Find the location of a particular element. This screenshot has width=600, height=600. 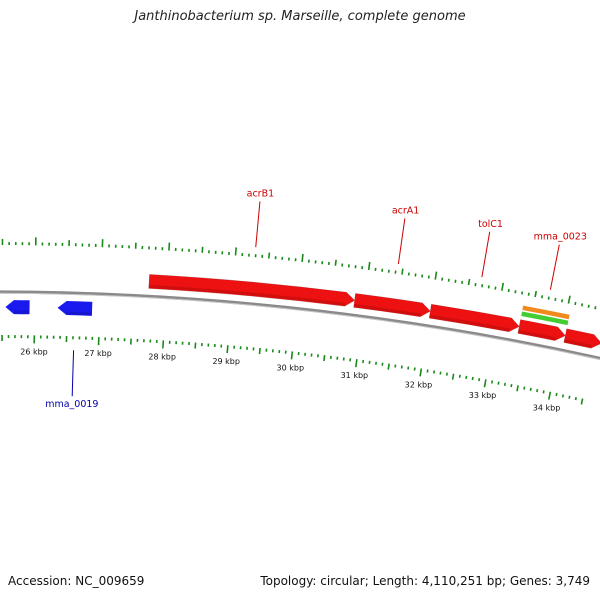

topology-label: Topology: is located at coordinates (288, 581).